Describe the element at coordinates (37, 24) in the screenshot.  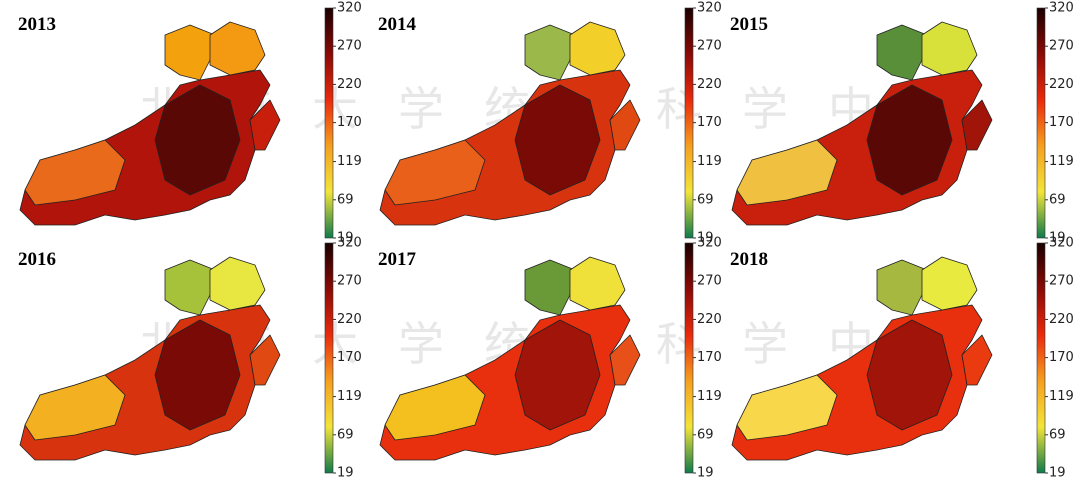
I see `year-label: 2013` at that location.